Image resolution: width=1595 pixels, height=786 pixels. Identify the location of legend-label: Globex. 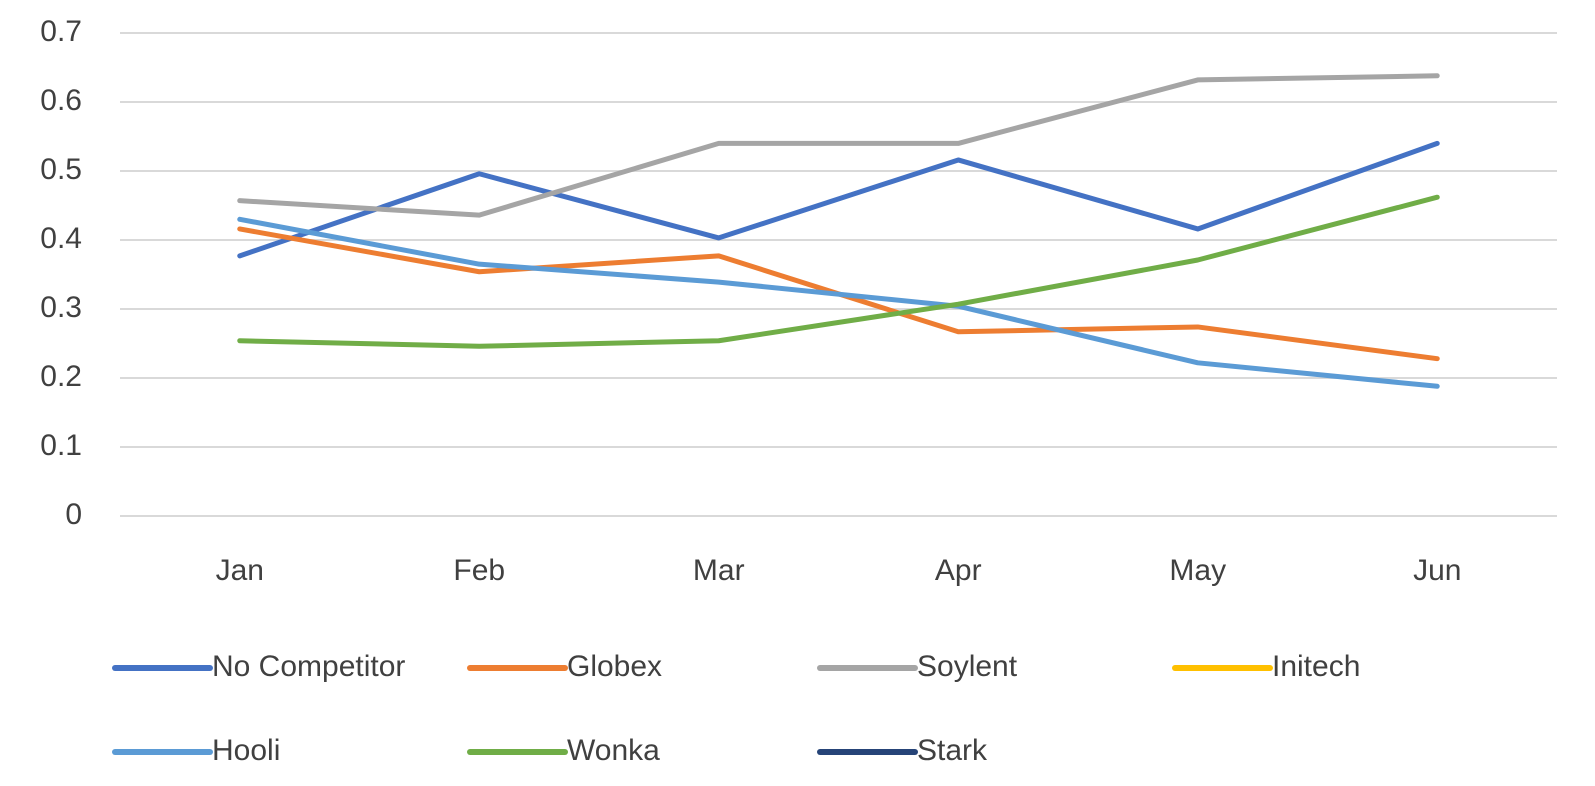
(614, 666).